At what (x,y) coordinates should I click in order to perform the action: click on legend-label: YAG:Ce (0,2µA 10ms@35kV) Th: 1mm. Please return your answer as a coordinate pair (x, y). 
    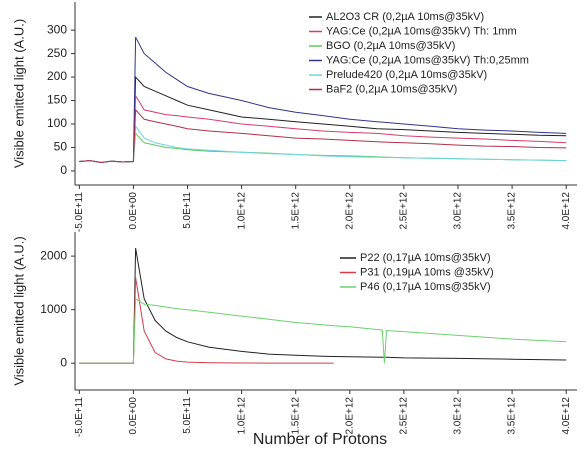
    Looking at the image, I should click on (421, 31).